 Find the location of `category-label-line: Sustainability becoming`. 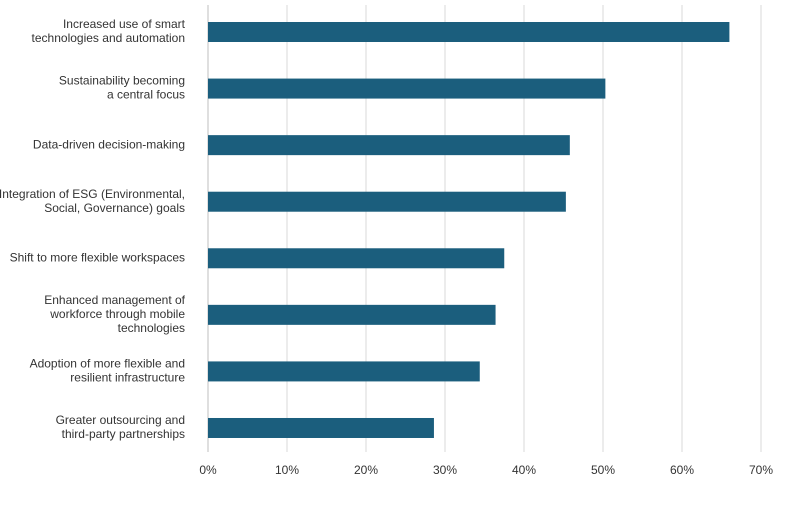

category-label-line: Sustainability becoming is located at coordinates (122, 81).